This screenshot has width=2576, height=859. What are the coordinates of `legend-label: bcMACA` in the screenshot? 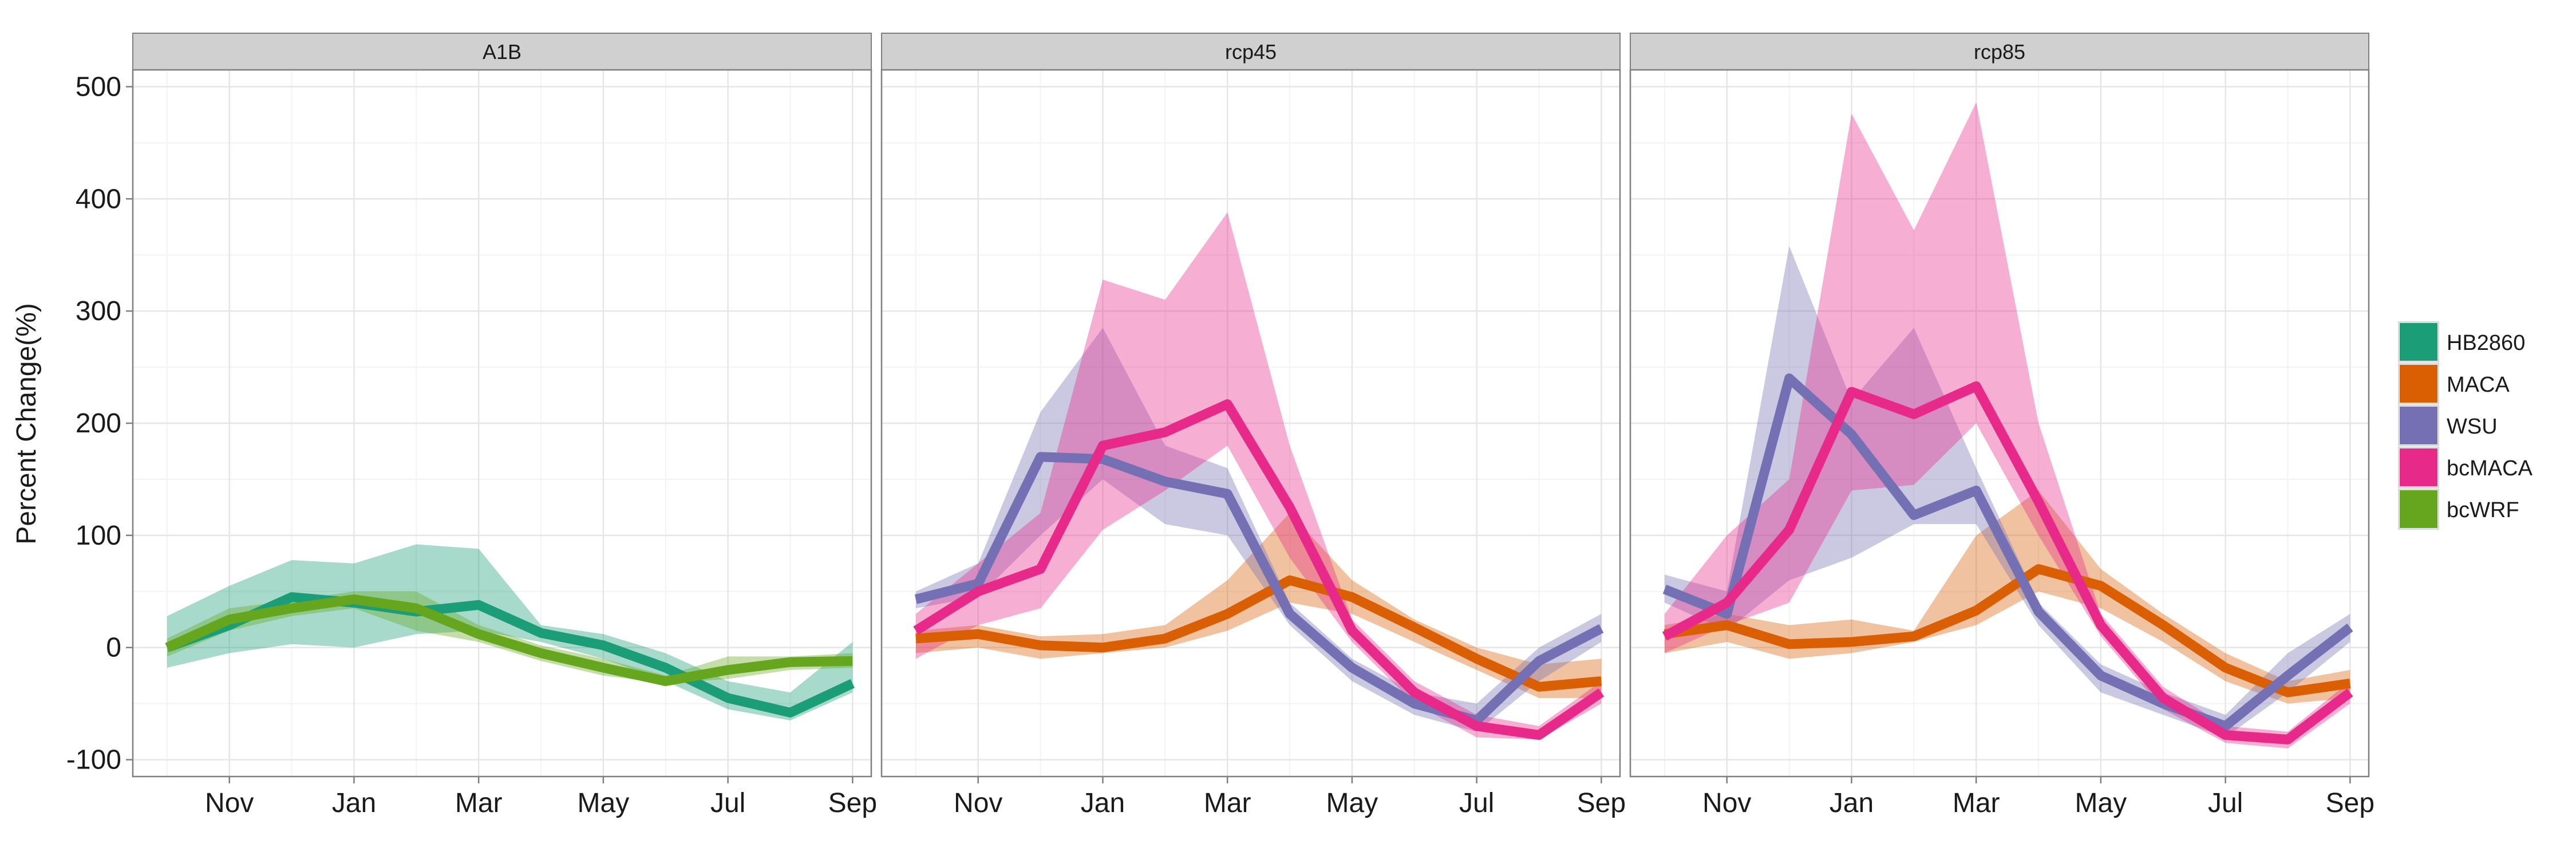 It's located at (2490, 468).